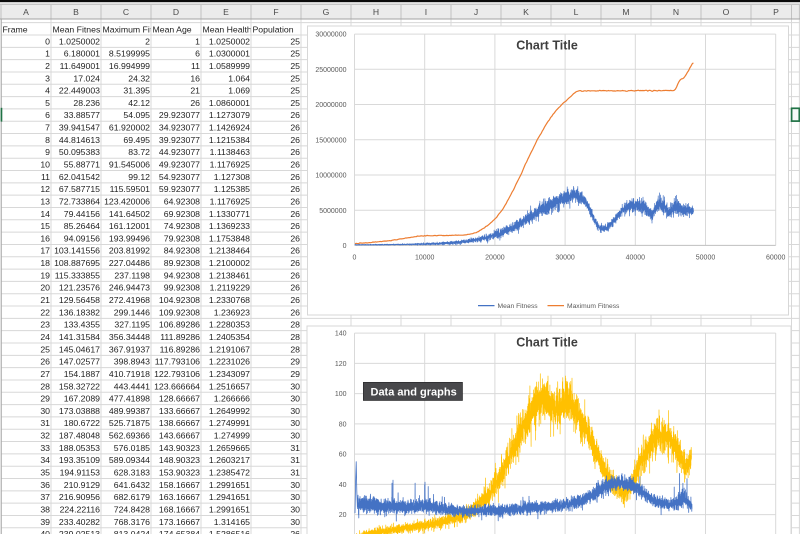 The height and width of the screenshot is (534, 800). I want to click on svg-text: 29, so click(295, 374).